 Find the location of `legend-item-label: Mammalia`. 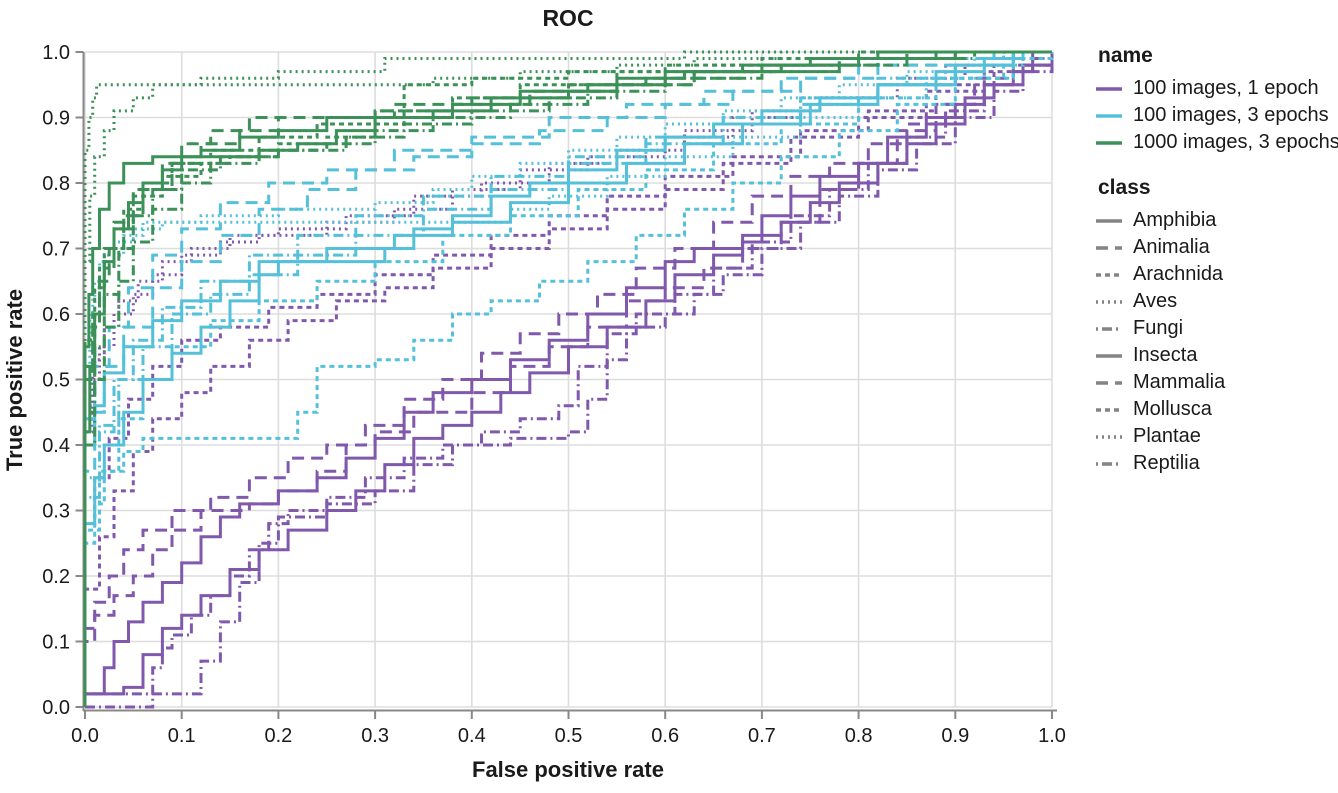

legend-item-label: Mammalia is located at coordinates (1179, 382).